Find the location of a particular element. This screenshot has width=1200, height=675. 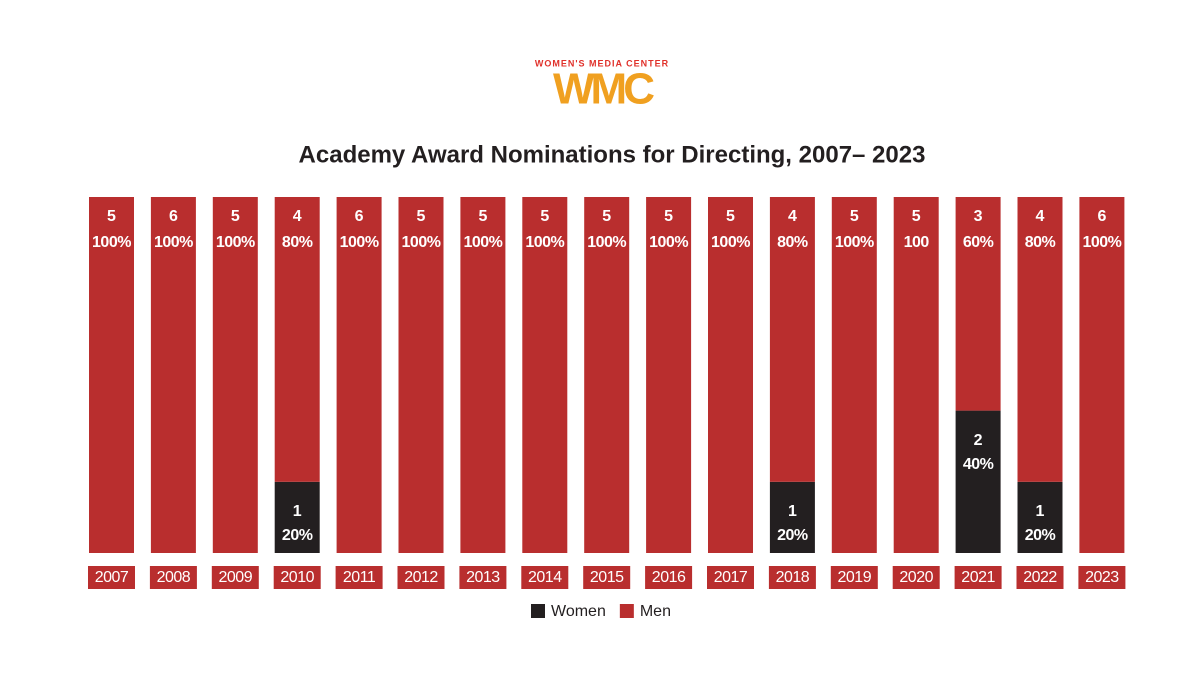

x-tick-label: 2012 is located at coordinates (421, 577).